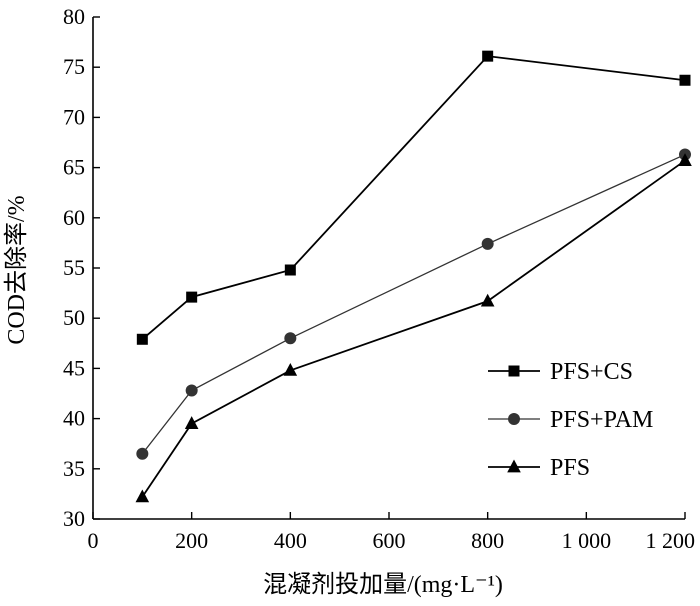  I want to click on x-tick-label: 200, so click(191, 540).